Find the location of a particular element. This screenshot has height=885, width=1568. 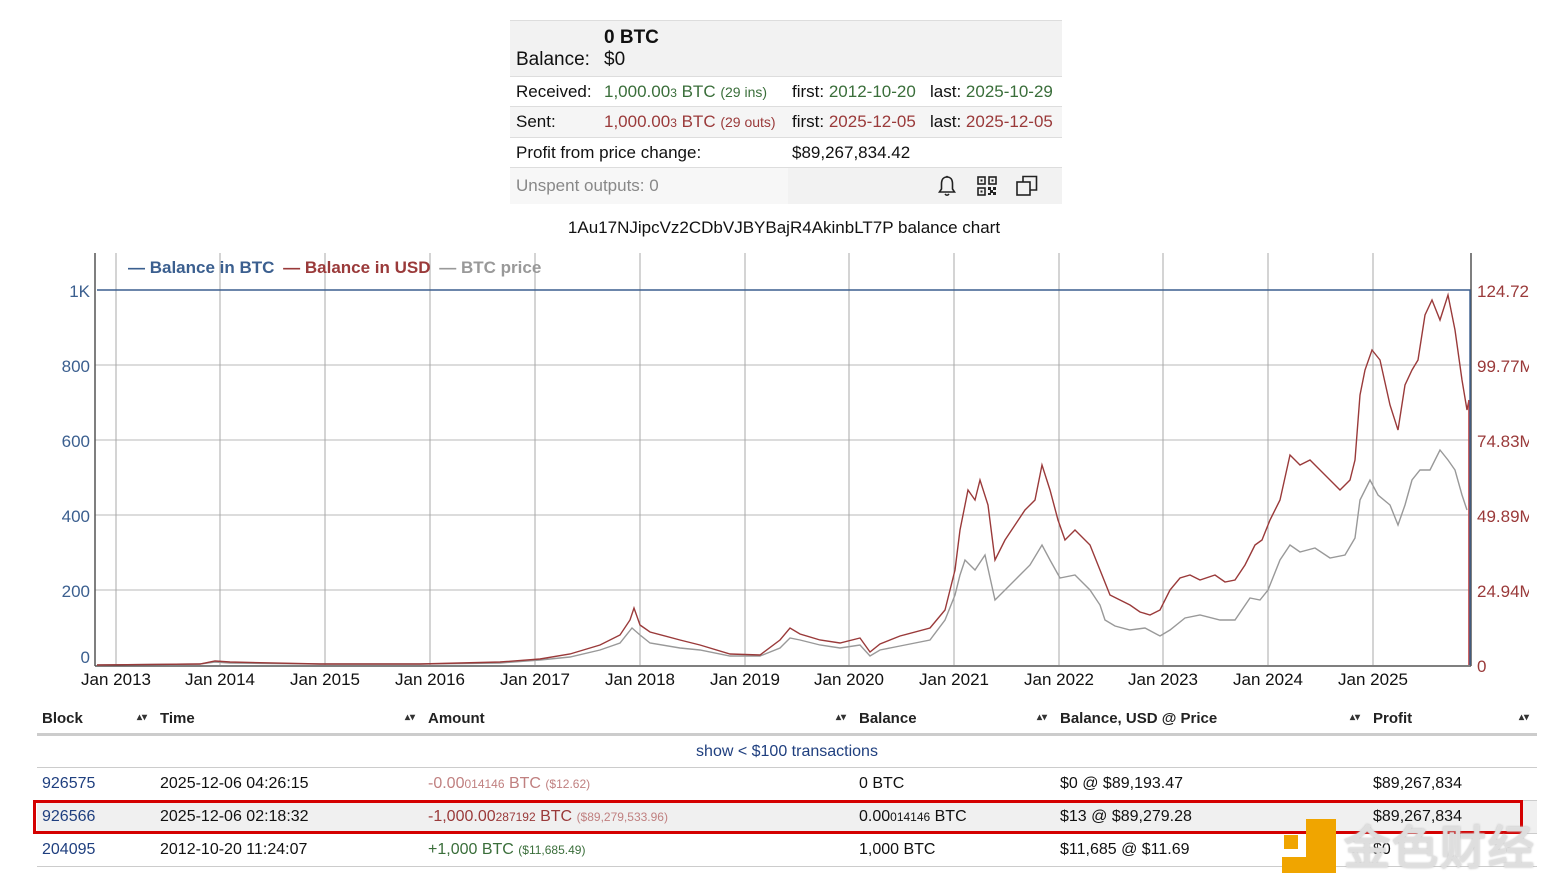

tx-amount: +1,000 BTC ($11,685.49) is located at coordinates (638, 850).